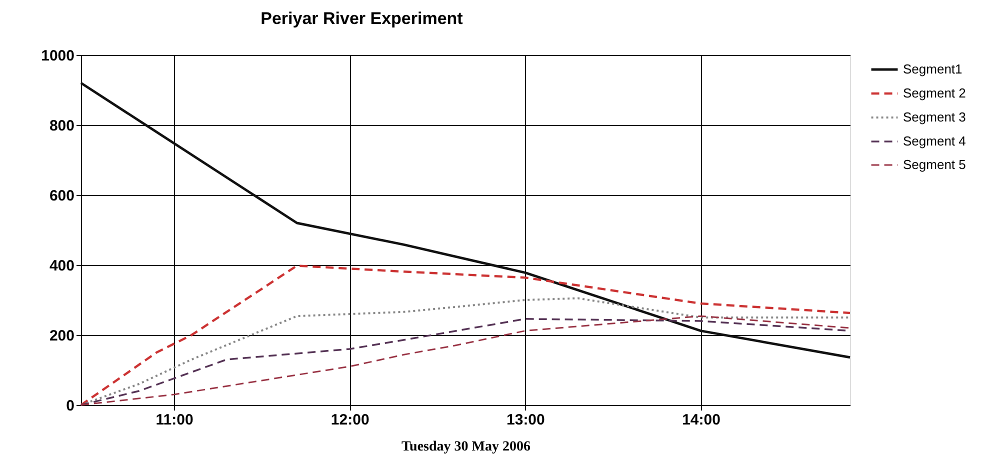 The width and height of the screenshot is (996, 473). Describe the element at coordinates (175, 420) in the screenshot. I see `x-tick-label: 11:00` at that location.